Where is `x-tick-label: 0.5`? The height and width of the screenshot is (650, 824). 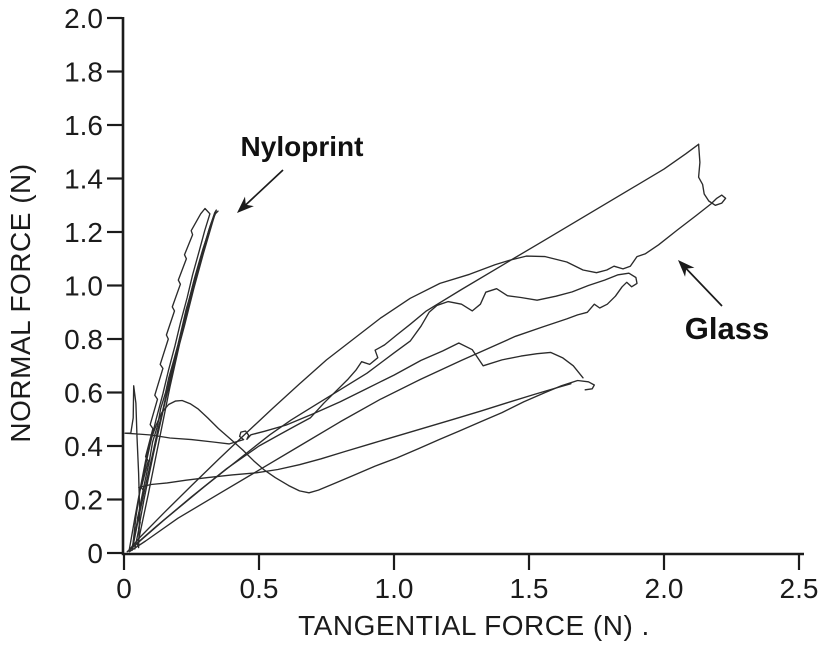 x-tick-label: 0.5 is located at coordinates (259, 588).